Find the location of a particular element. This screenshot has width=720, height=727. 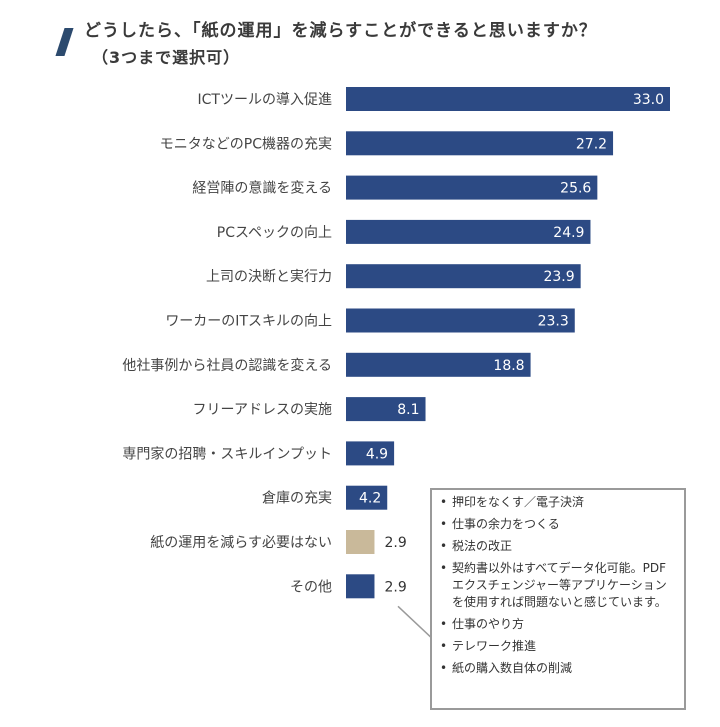

other-answer-item: 仕事の余力をつくる is located at coordinates (559, 524).